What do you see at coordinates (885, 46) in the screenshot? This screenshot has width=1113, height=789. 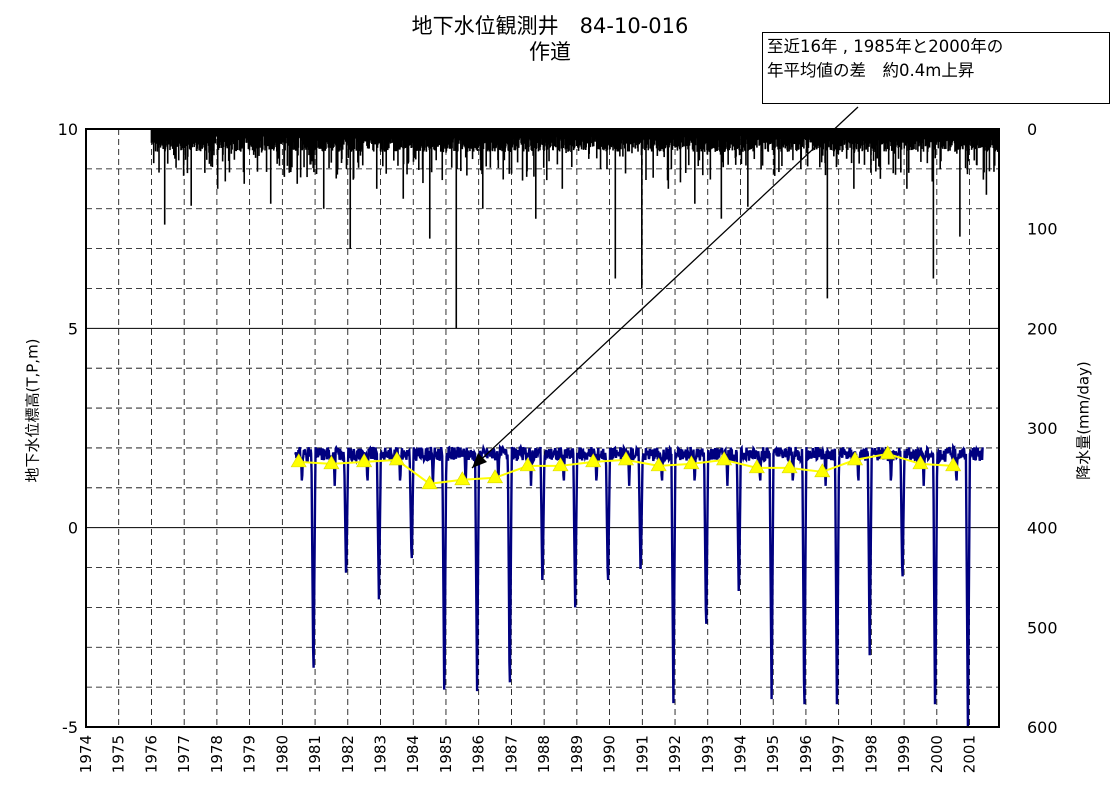 I see `annotation-line-1: 至近16年 , 1985年と2000年の` at bounding box center [885, 46].